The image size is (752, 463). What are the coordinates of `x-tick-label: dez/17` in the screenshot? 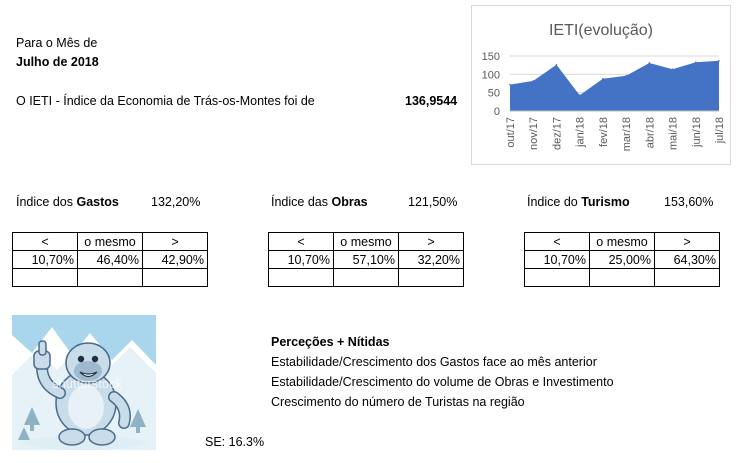 It's located at (557, 133).